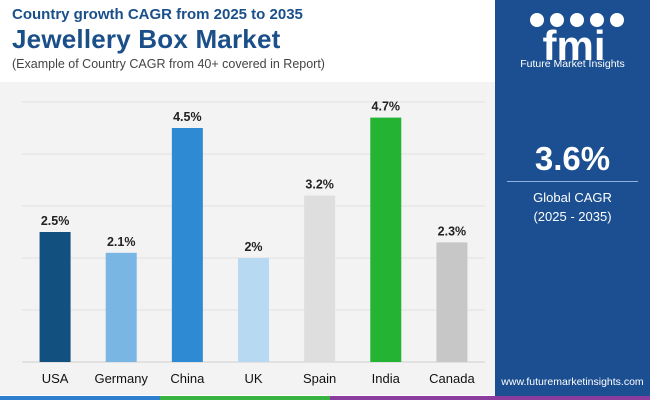  What do you see at coordinates (187, 117) in the screenshot?
I see `data-label-china: 4.5%` at bounding box center [187, 117].